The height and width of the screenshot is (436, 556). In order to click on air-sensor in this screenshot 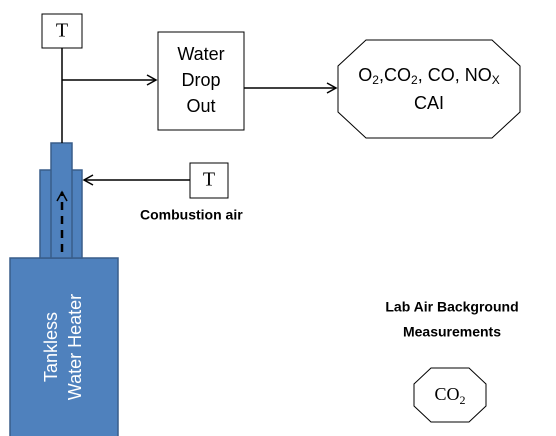, I will do `click(209, 180)`.